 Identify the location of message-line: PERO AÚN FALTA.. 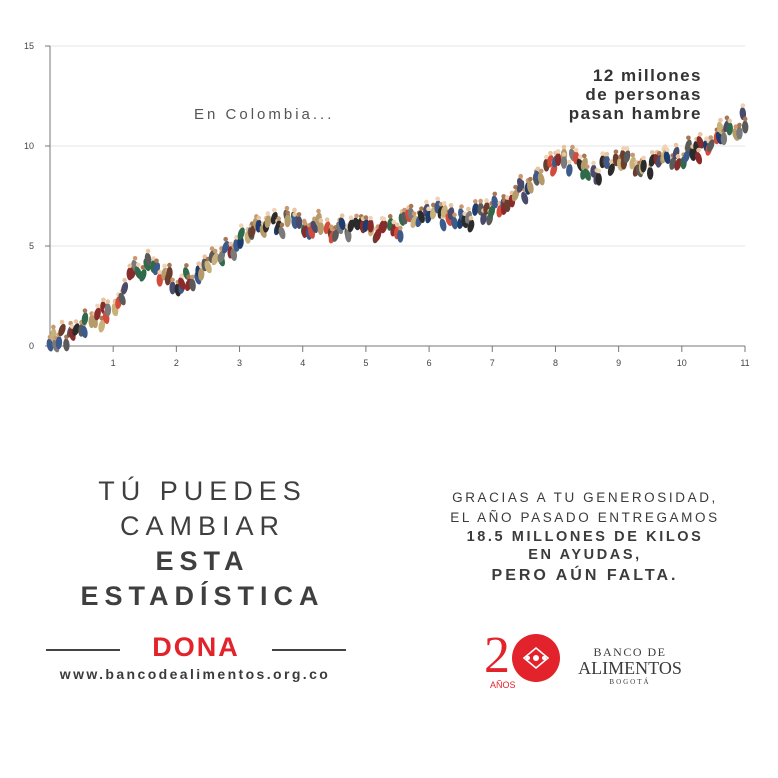
(585, 575).